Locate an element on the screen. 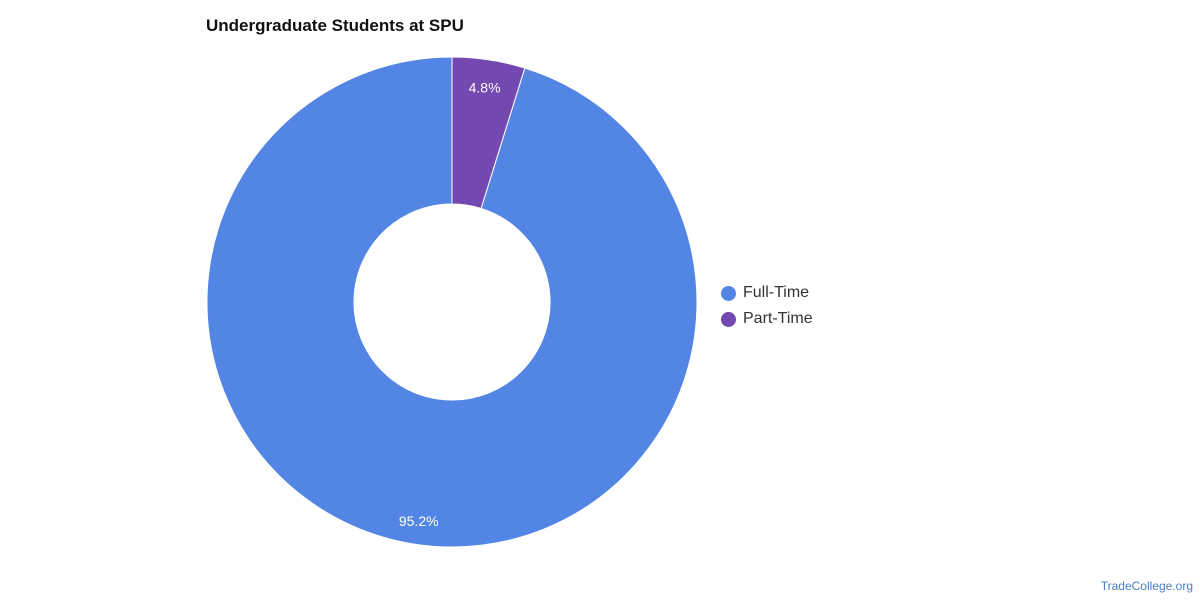  chart-title: Undergraduate Students at SPU is located at coordinates (335, 25).